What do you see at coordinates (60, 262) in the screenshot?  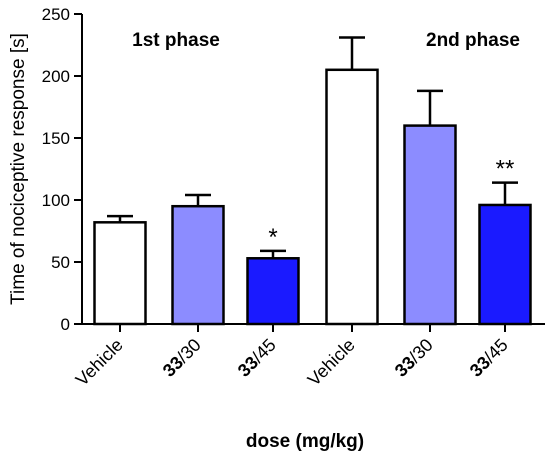 I see `y-tick-label: 50` at bounding box center [60, 262].